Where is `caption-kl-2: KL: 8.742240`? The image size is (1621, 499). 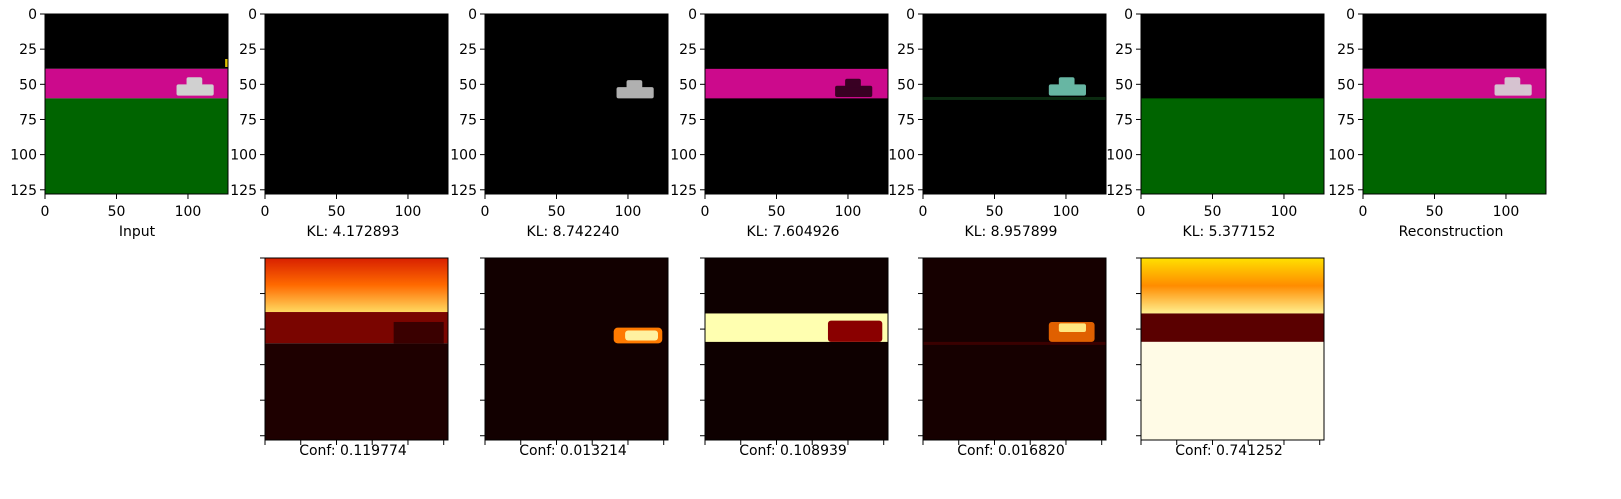 caption-kl-2: KL: 8.742240 is located at coordinates (573, 232).